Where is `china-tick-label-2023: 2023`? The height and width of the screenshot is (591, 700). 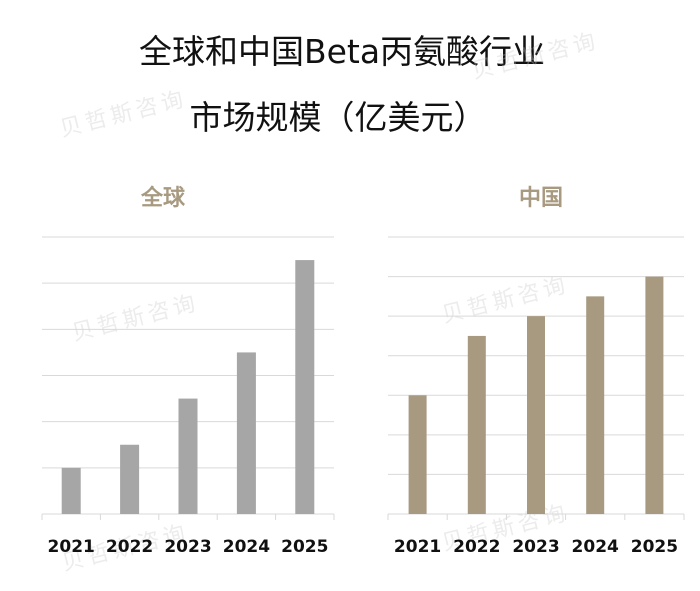 china-tick-label-2023: 2023 is located at coordinates (535, 547).